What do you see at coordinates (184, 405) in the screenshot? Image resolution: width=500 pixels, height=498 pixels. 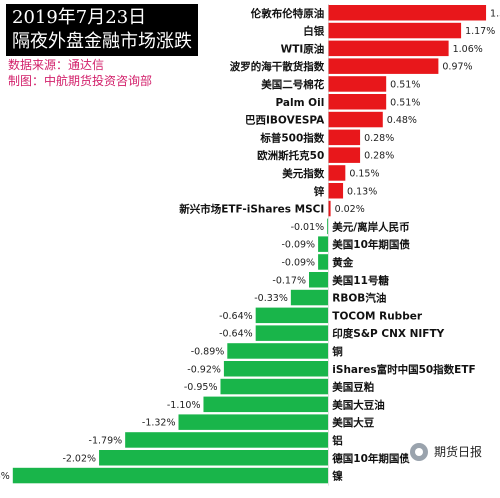 I see `value-label-22: -1.10%` at bounding box center [184, 405].